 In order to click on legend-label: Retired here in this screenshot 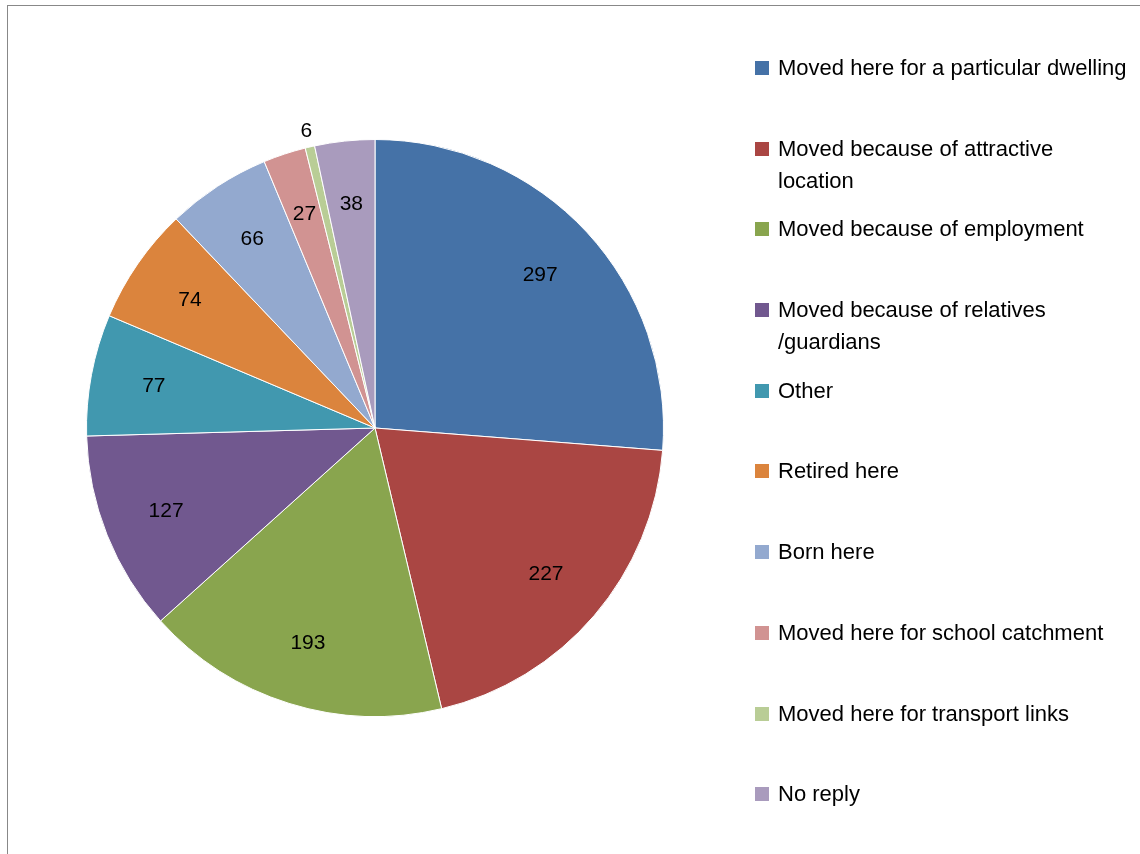, I will do `click(839, 471)`.